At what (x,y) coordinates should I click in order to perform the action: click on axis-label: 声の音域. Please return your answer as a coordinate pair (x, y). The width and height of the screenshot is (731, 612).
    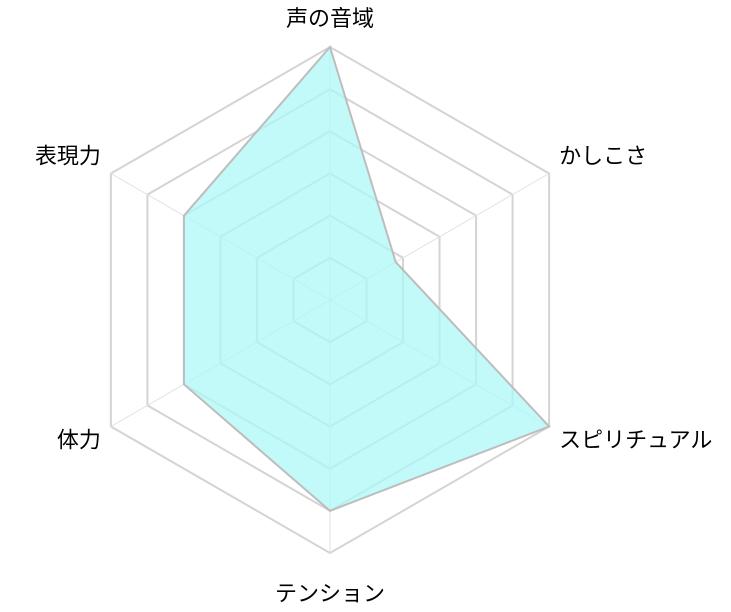
    Looking at the image, I should click on (330, 19).